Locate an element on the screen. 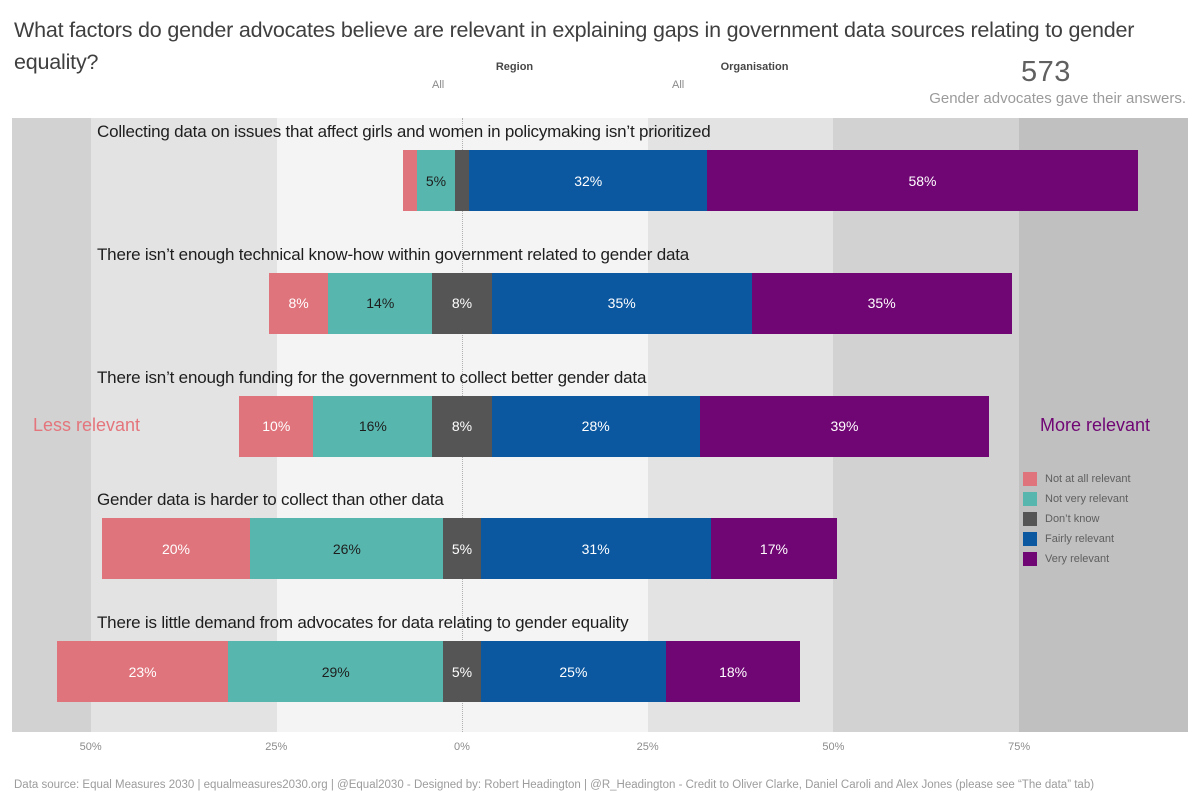 The width and height of the screenshot is (1199, 799). legend-item: Not at all relevant is located at coordinates (1077, 479).